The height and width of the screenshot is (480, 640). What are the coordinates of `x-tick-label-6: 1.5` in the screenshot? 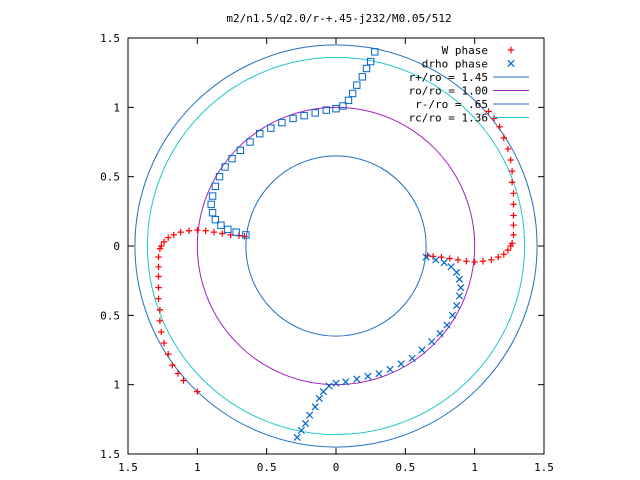 It's located at (544, 467).